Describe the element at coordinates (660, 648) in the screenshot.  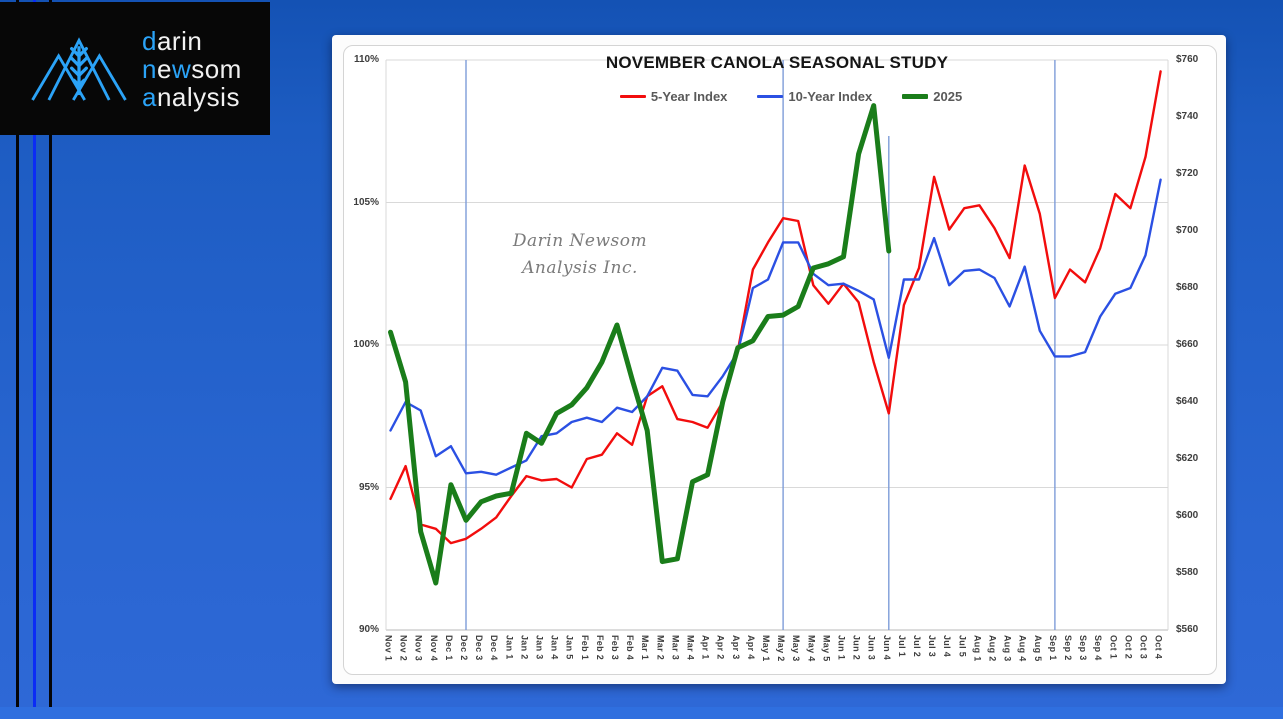
I see `x-axis-tick-mar-2: Mar 2` at that location.